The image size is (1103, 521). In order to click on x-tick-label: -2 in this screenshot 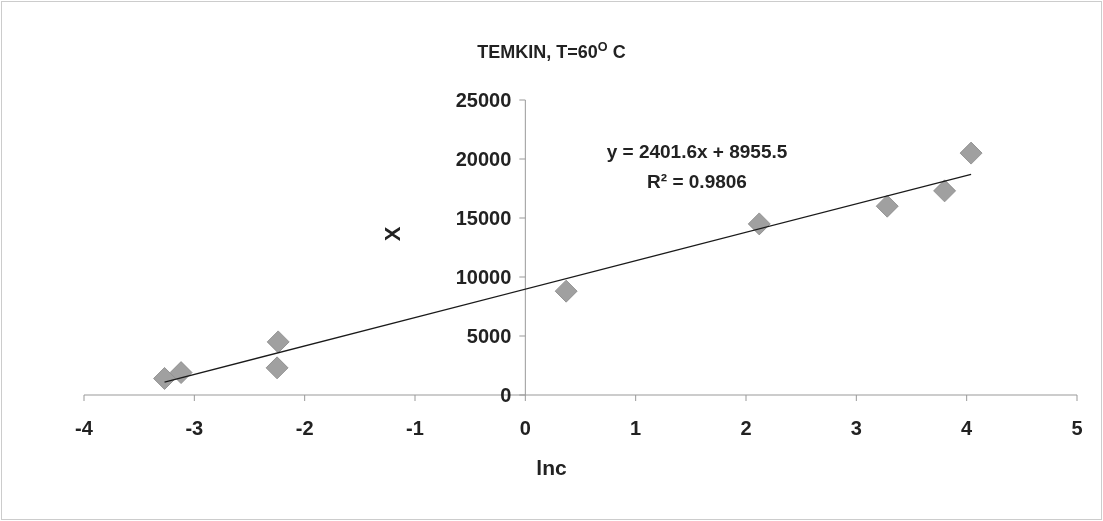, I will do `click(304, 428)`.